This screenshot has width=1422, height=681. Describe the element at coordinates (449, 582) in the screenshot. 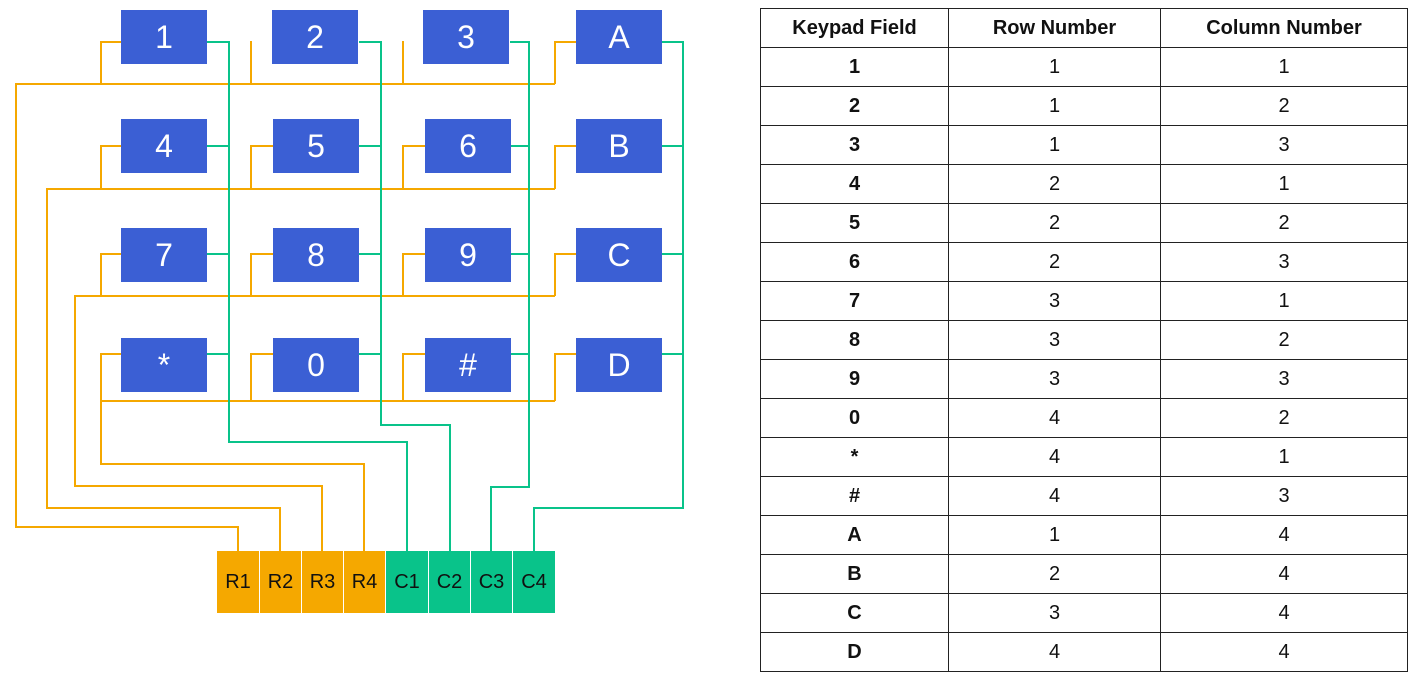

I see `pin-c2: C2` at that location.